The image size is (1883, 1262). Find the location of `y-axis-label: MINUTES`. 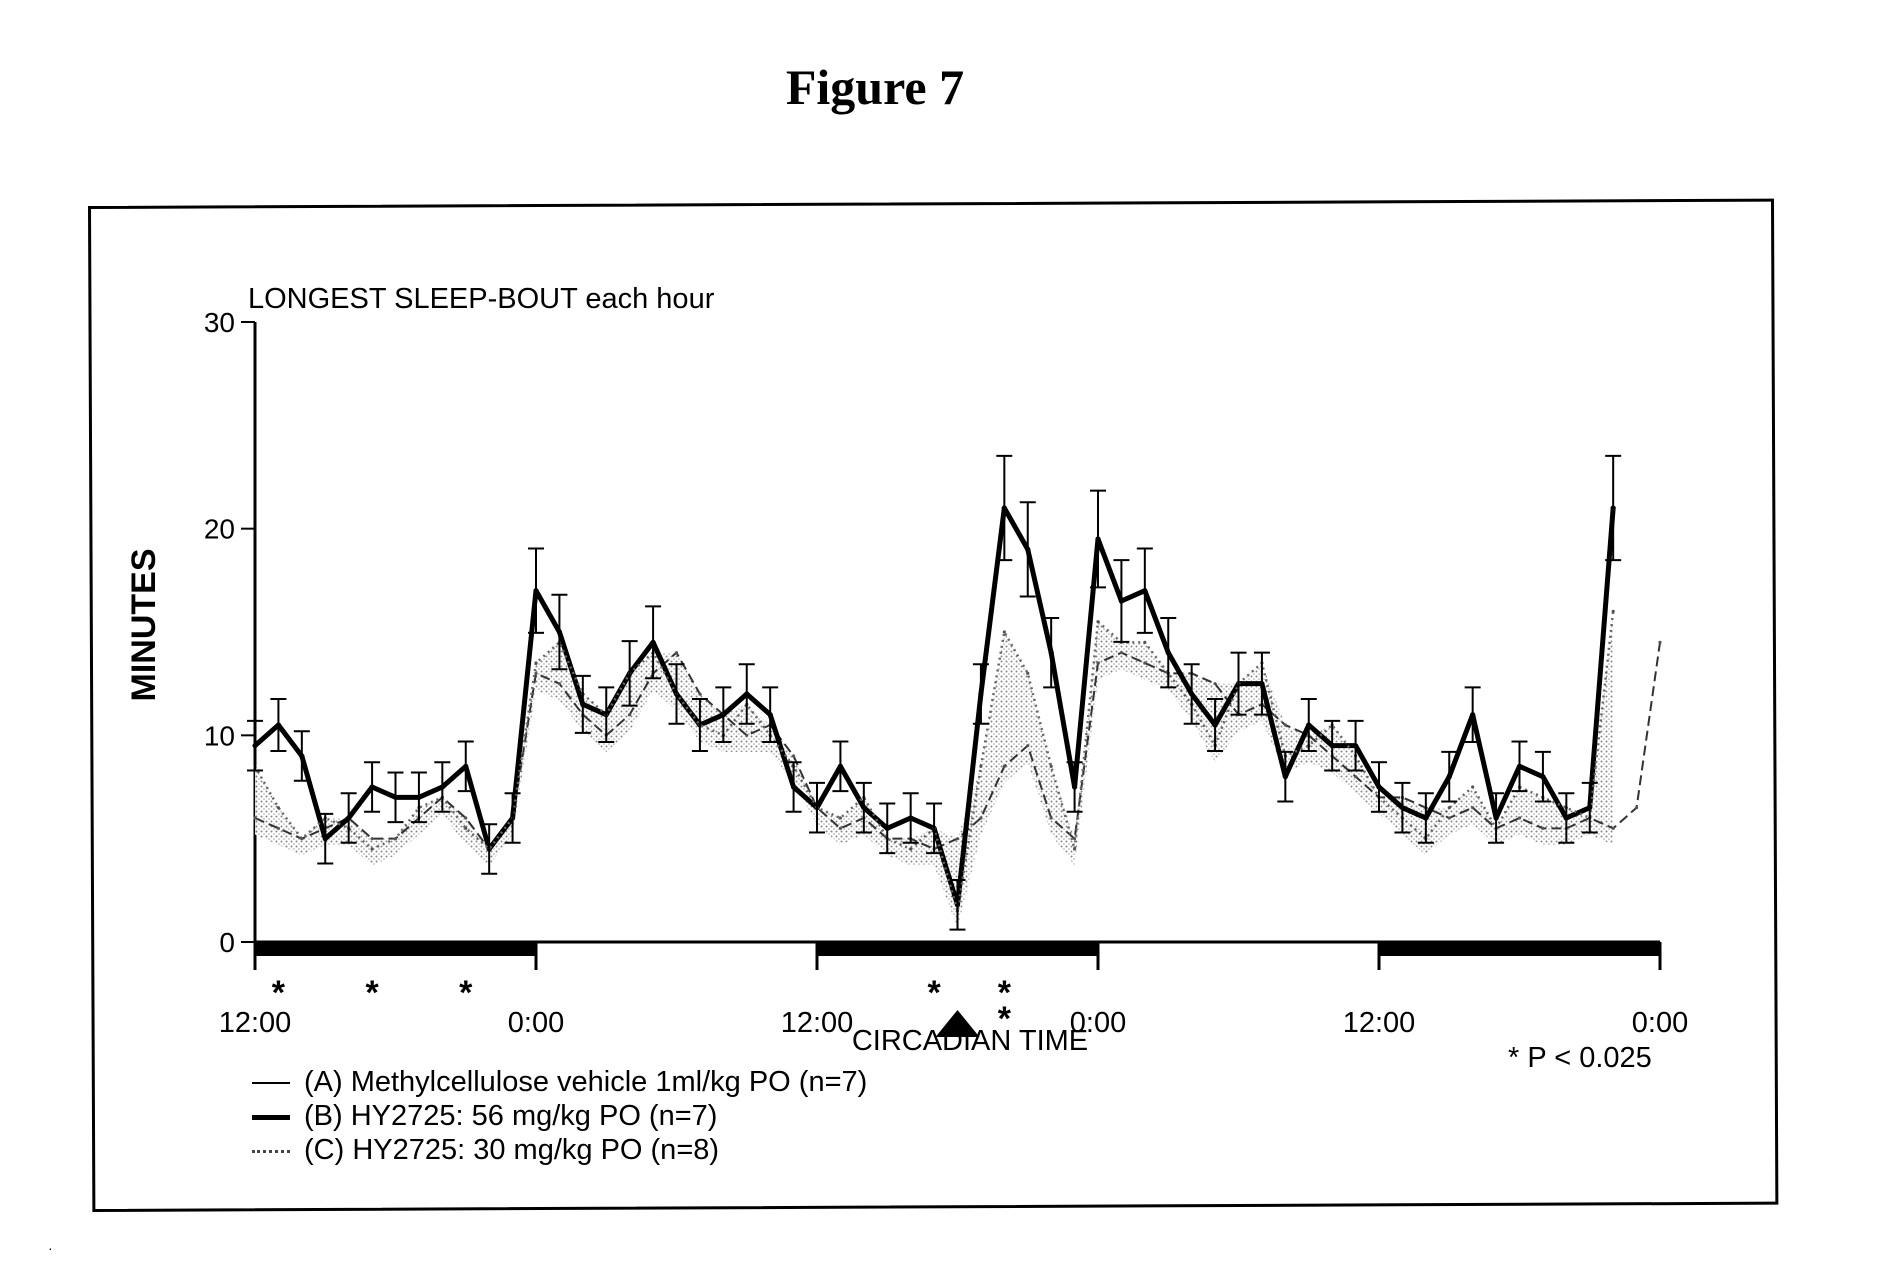

y-axis-label: MINUTES is located at coordinates (144, 625).